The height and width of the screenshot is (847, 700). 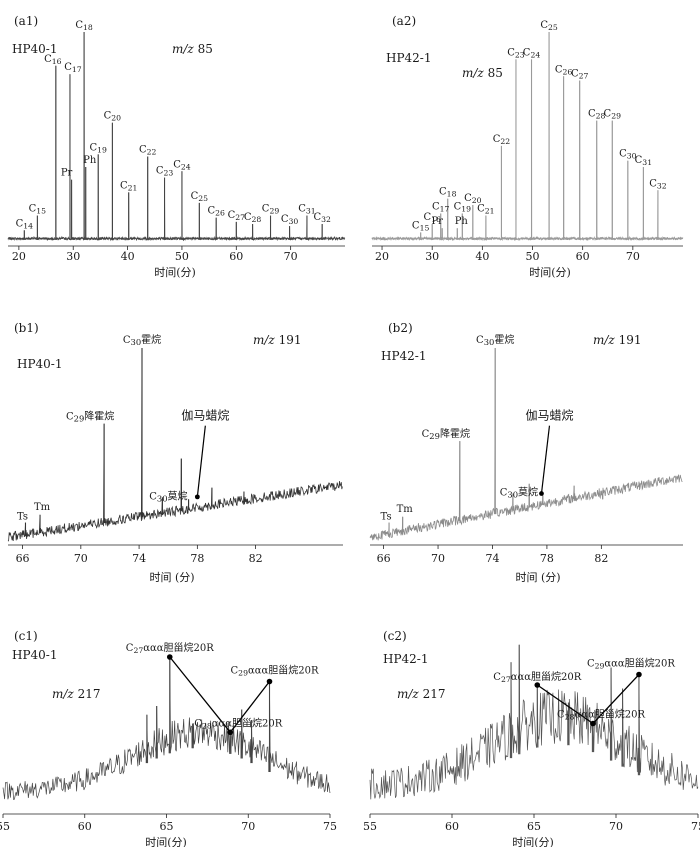 What do you see at coordinates (616, 826) in the screenshot?
I see `x-tick-label-5-3: 70` at bounding box center [616, 826].